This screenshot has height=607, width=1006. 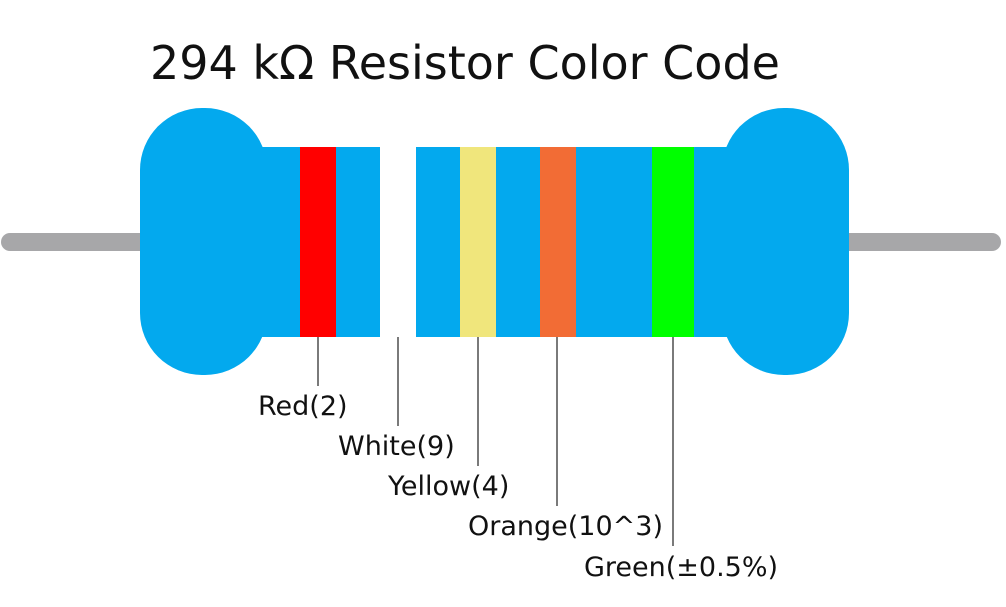 I want to click on band-label: Green(±0.5%), so click(x=681, y=567).